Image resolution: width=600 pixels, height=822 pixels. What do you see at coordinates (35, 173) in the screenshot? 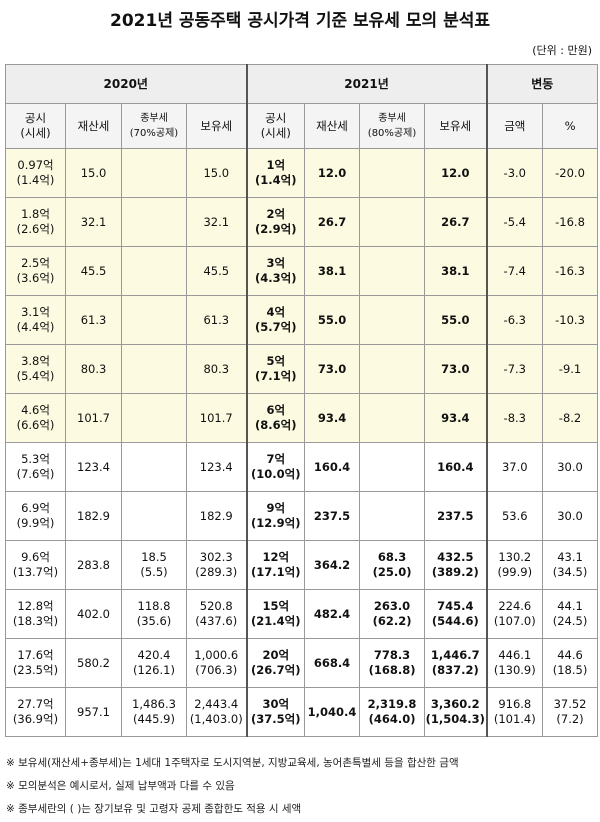
I see `table-cell: 0.97억 (1.4억)` at bounding box center [35, 173].